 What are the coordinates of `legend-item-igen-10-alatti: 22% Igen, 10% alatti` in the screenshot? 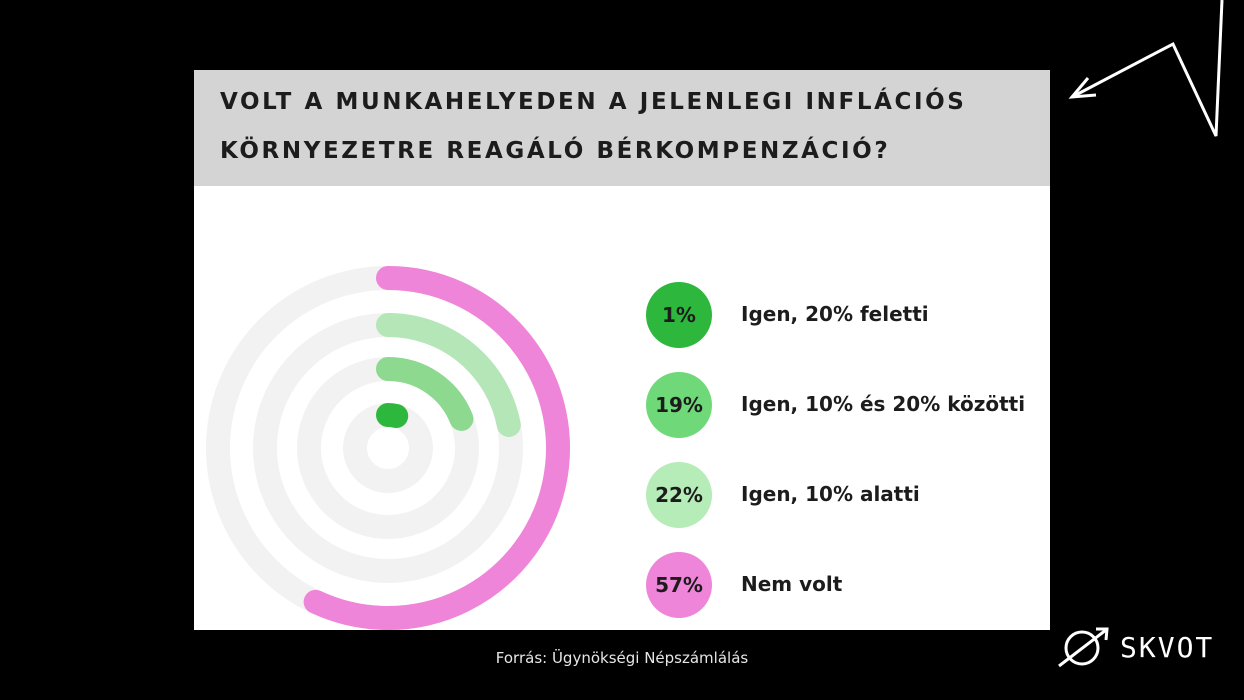 It's located at (846, 495).